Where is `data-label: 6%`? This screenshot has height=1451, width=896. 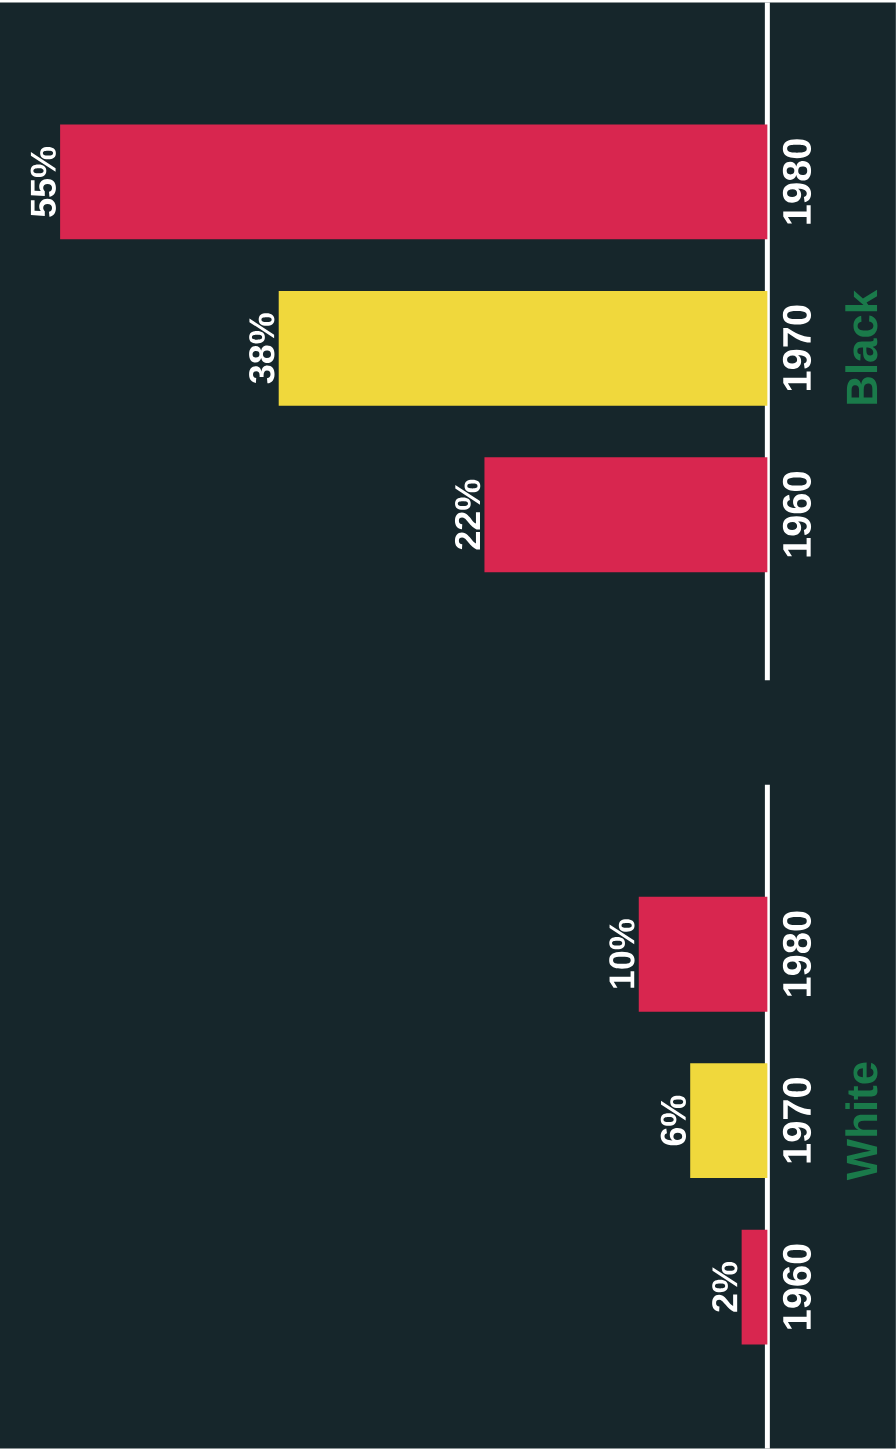
data-label: 6% is located at coordinates (673, 1120).